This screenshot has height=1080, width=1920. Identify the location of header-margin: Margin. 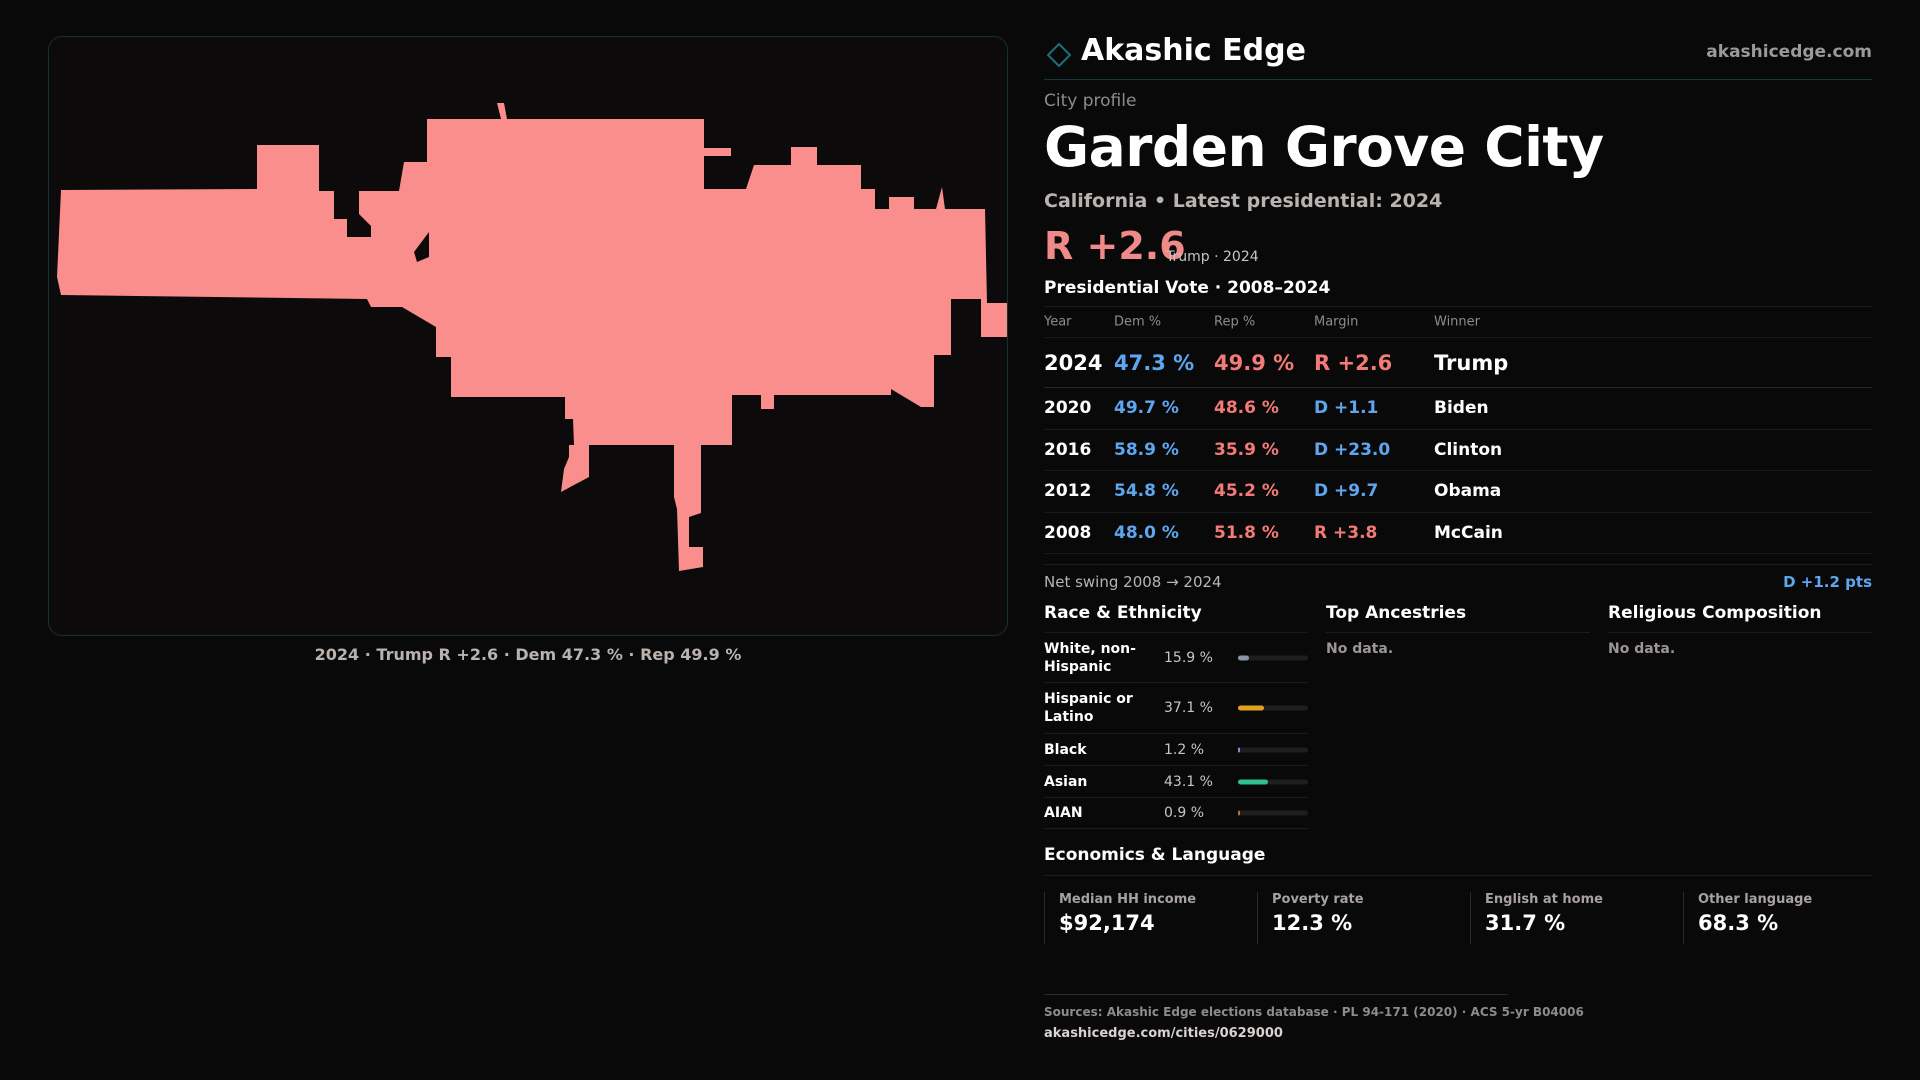
(1336, 322).